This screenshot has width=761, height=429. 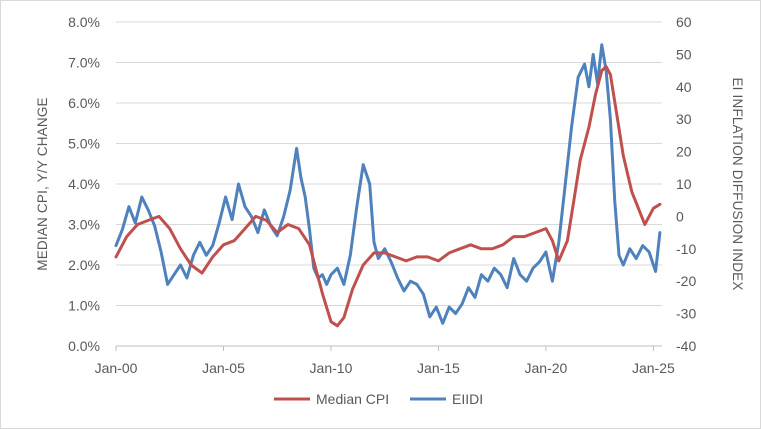 I want to click on y-tick-label-right: 50, so click(x=684, y=54).